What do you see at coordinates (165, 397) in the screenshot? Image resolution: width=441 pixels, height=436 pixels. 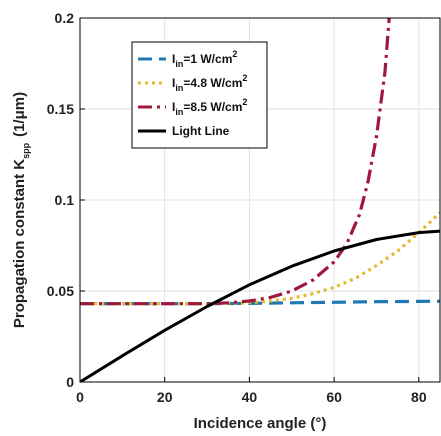 I see `x-tick-label: 20` at bounding box center [165, 397].